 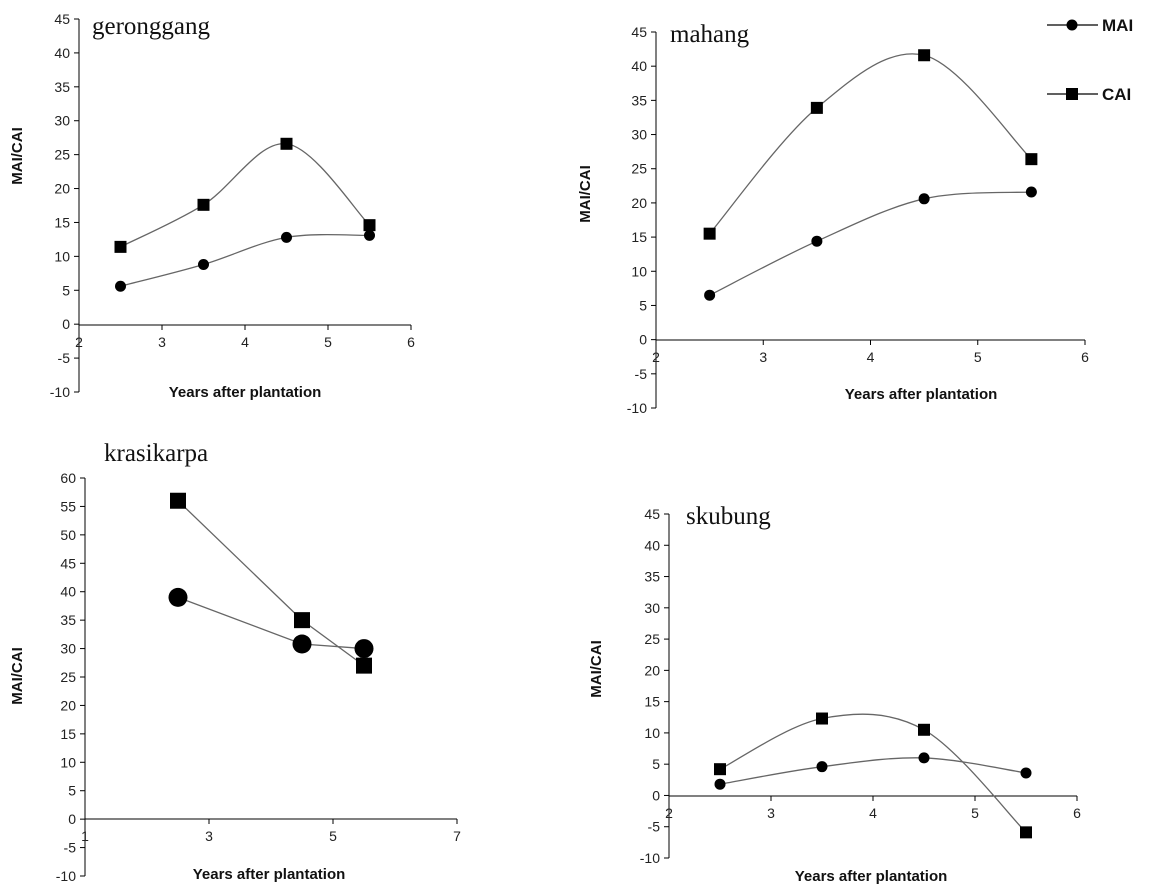 I want to click on y-tick-label: 55, so click(x=68, y=506).